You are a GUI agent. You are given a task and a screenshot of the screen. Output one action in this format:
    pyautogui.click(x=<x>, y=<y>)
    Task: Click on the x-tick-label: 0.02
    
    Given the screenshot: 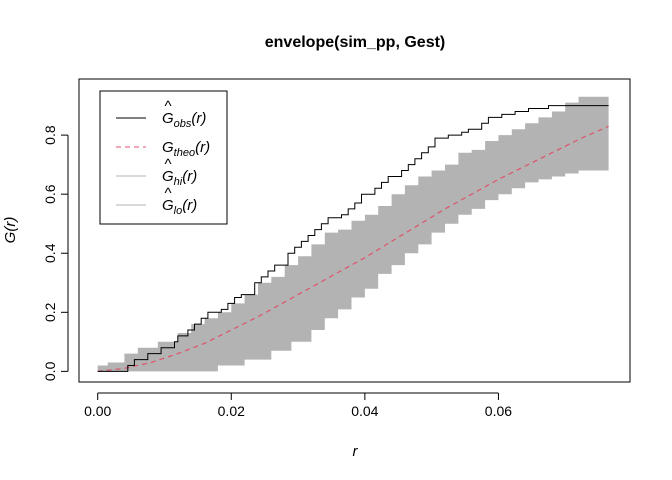 What is the action you would take?
    pyautogui.click(x=231, y=411)
    